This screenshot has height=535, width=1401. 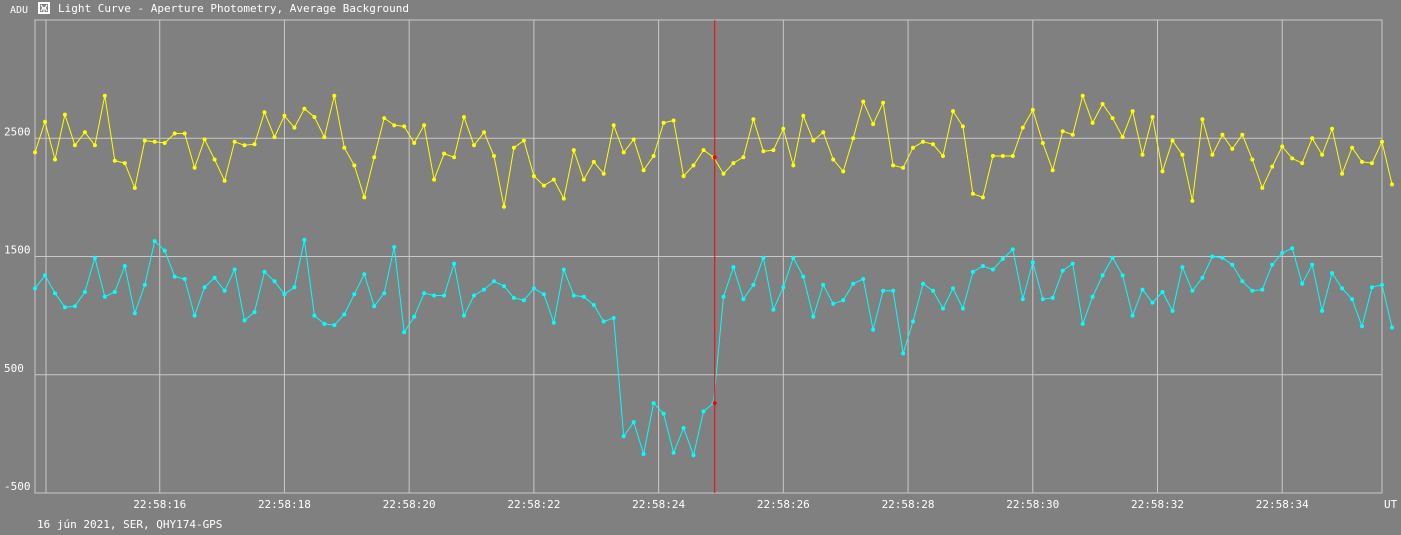 I want to click on y-tick-label: -500, so click(x=17, y=486).